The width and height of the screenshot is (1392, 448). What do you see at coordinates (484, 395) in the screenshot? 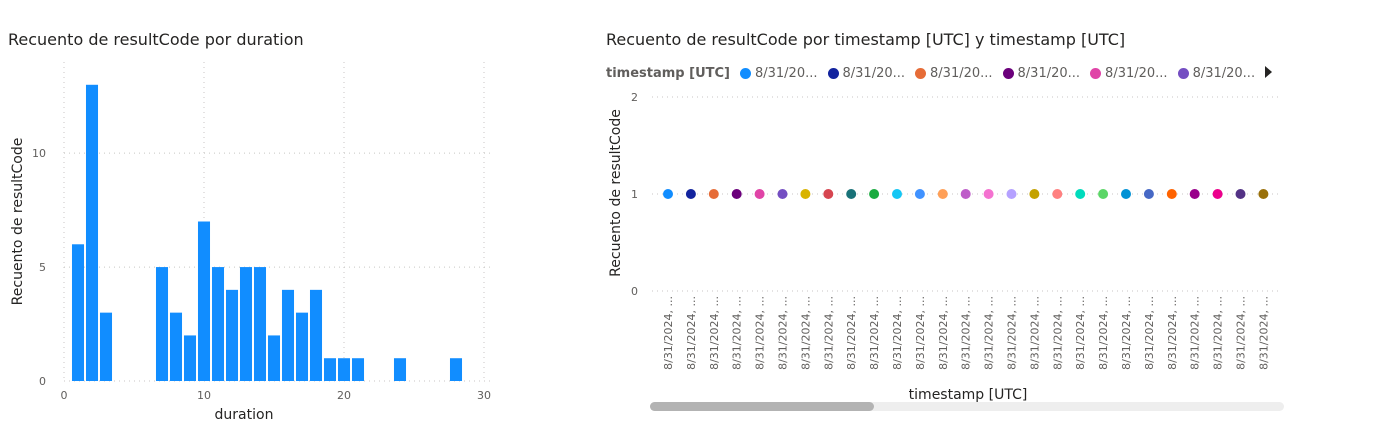
I see `x-tick-label: 30` at bounding box center [484, 395].